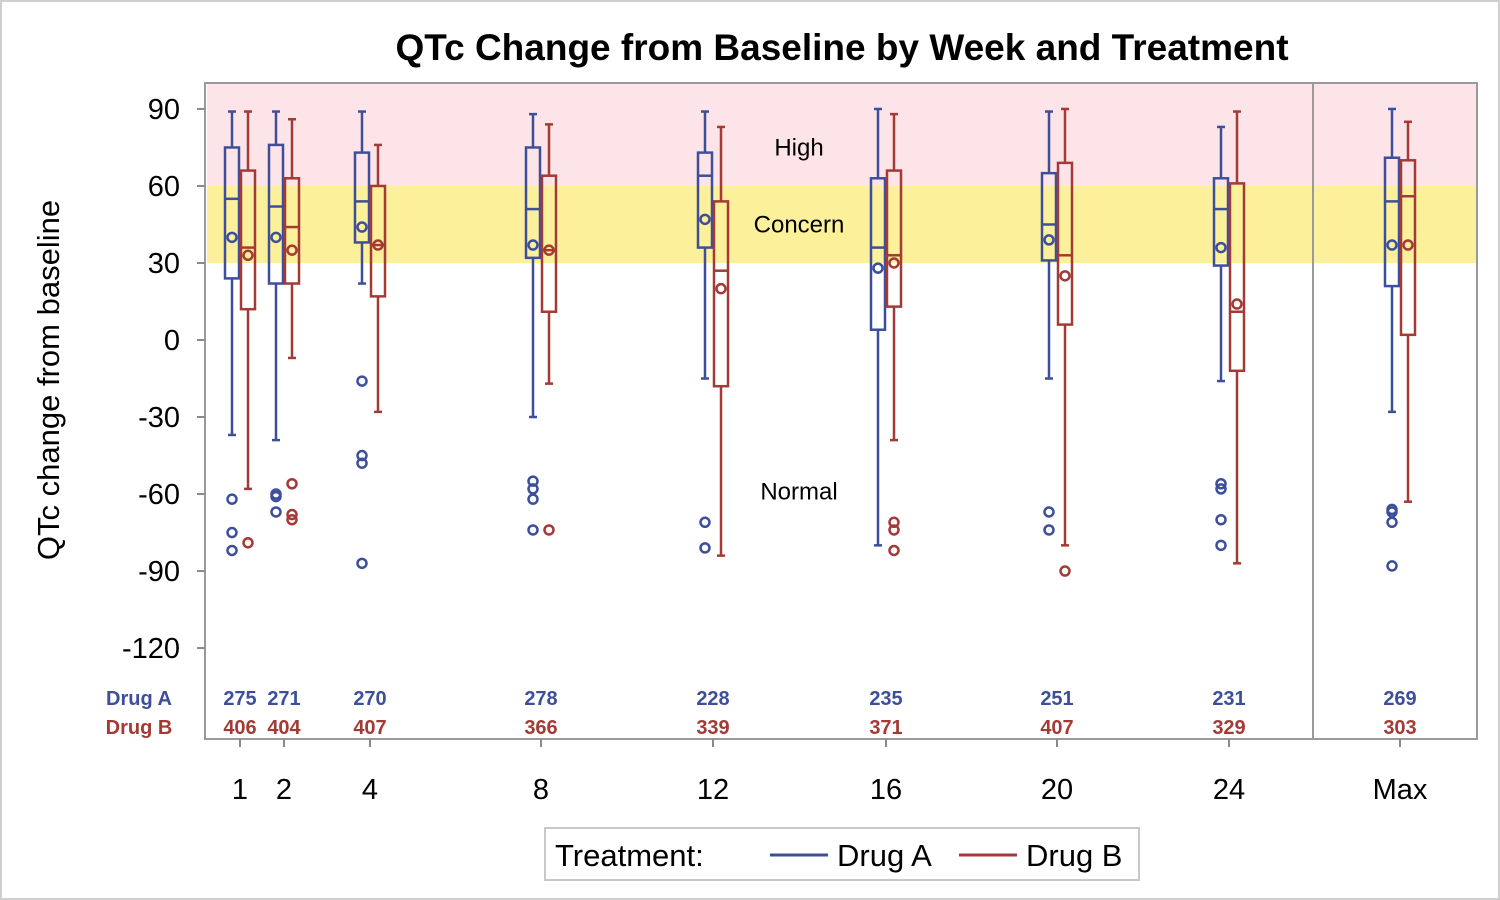 The image size is (1500, 900). Describe the element at coordinates (159, 572) in the screenshot. I see `y-tick-label: -90` at that location.